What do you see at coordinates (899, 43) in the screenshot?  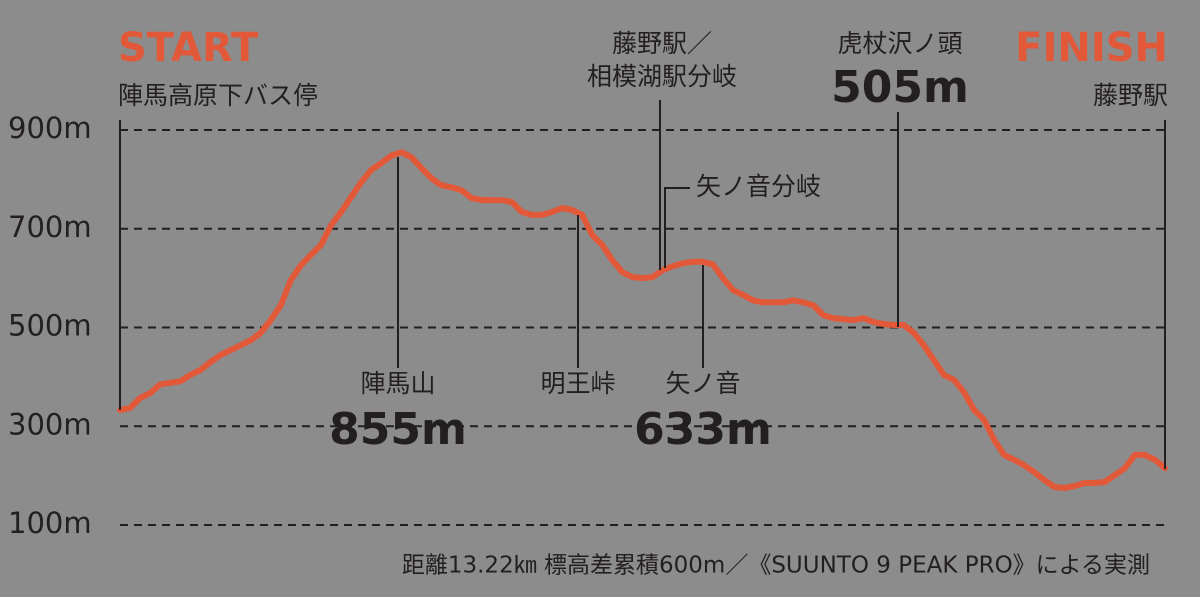 I see `peak-name: 虎杖沢ノ頭` at bounding box center [899, 43].